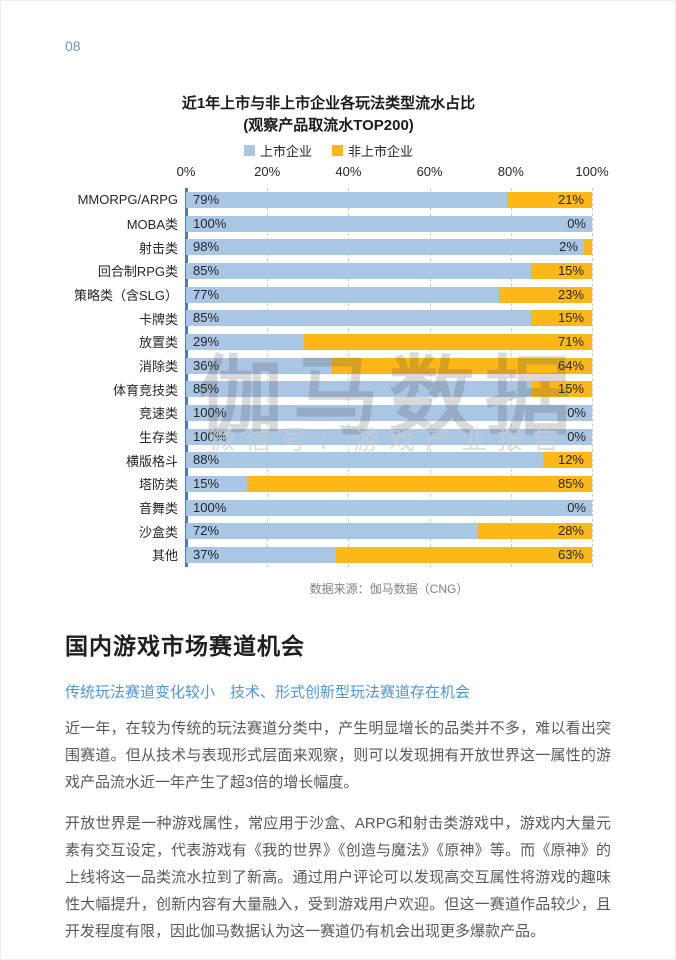 This screenshot has width=676, height=960. Describe the element at coordinates (137, 272) in the screenshot. I see `category-label: 回合制RPG类` at that location.